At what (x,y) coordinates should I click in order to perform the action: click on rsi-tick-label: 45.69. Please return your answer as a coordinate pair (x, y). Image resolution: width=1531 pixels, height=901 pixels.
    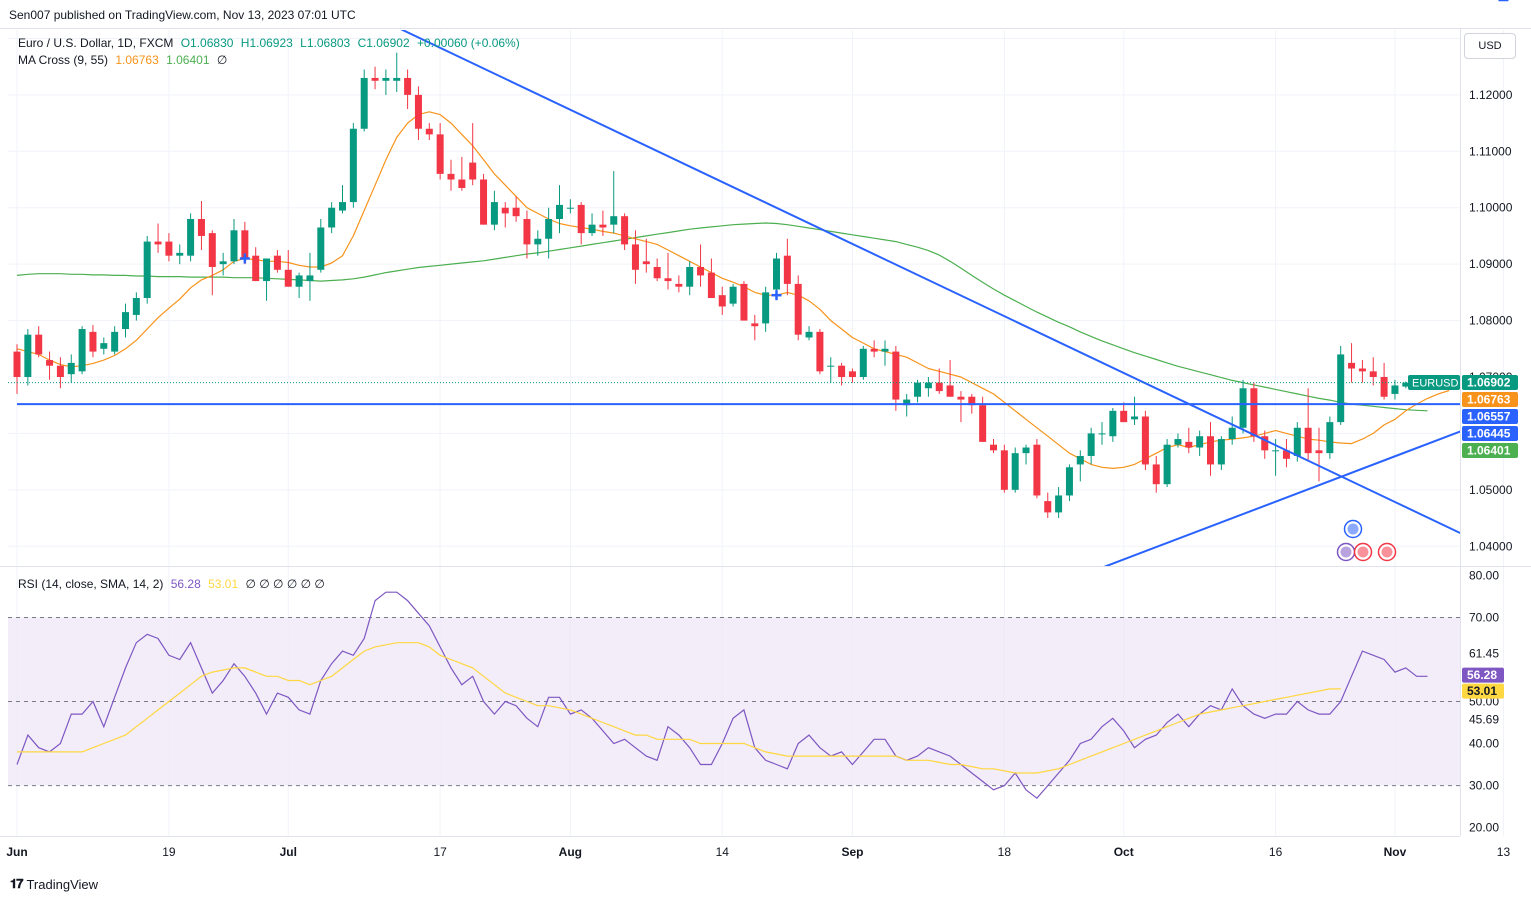
    Looking at the image, I should click on (1484, 720).